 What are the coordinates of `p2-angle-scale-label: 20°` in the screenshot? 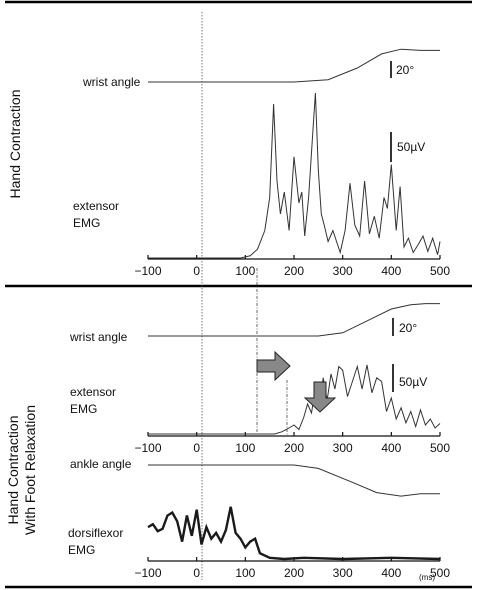 It's located at (408, 328).